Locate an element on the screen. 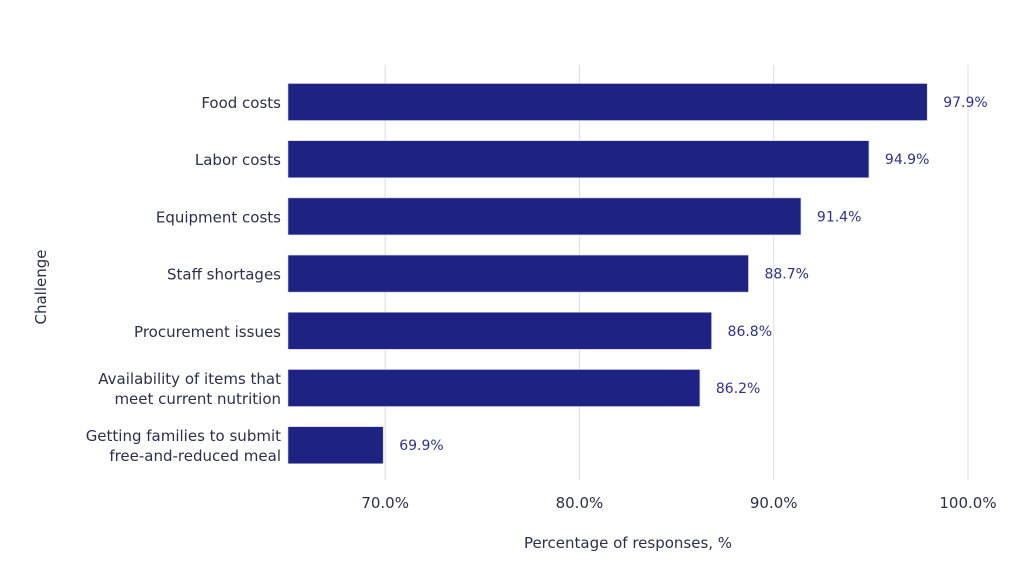  y-tick-label: Procurement issues is located at coordinates (207, 332).